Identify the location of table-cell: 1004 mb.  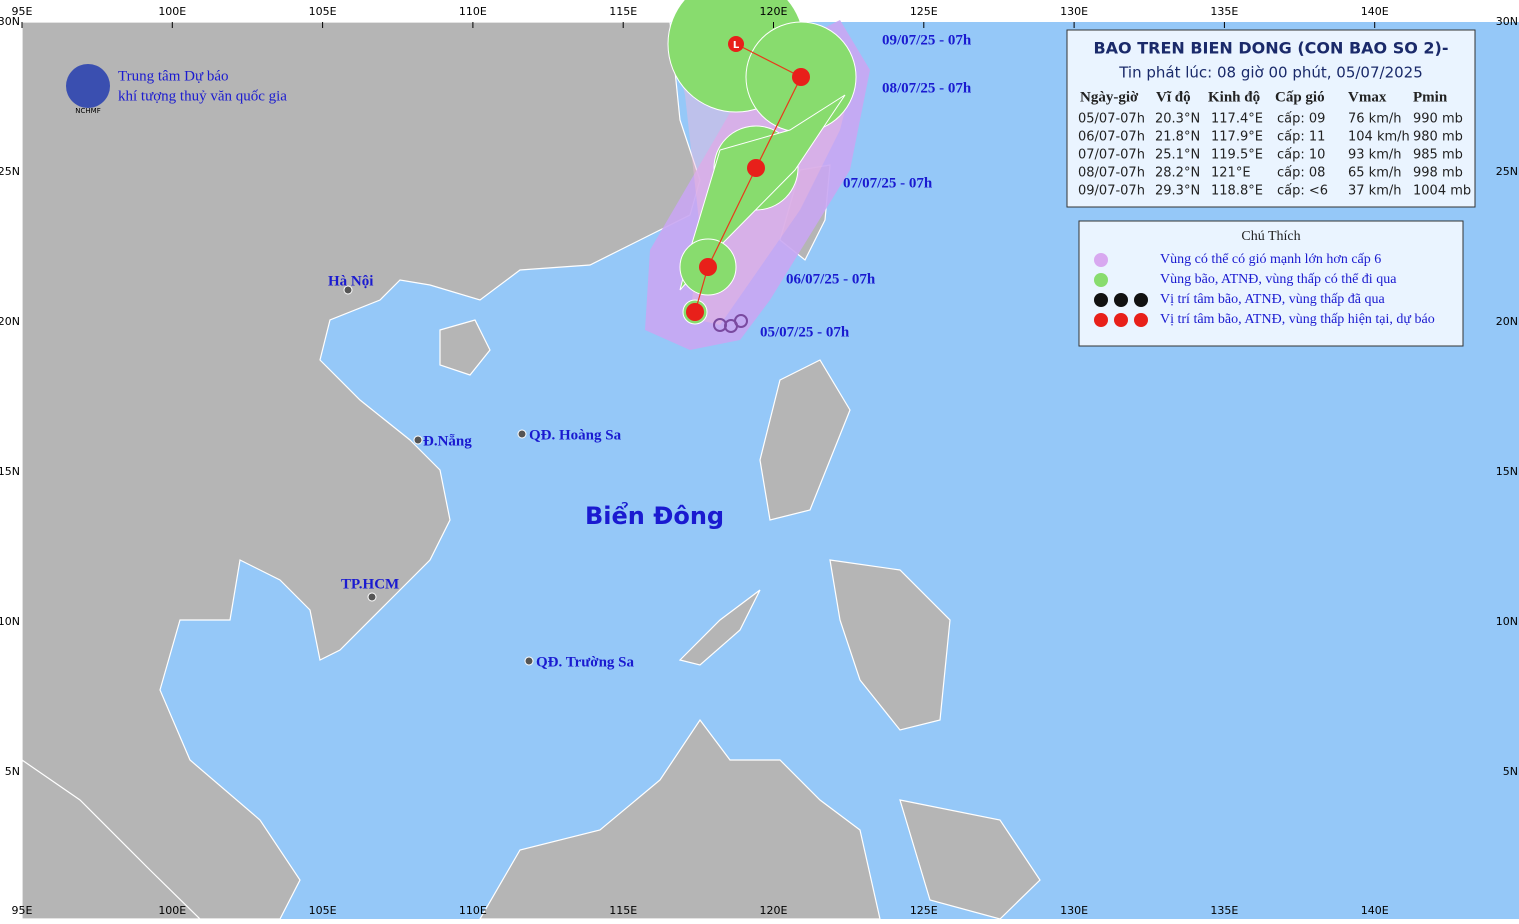
(1442, 191).